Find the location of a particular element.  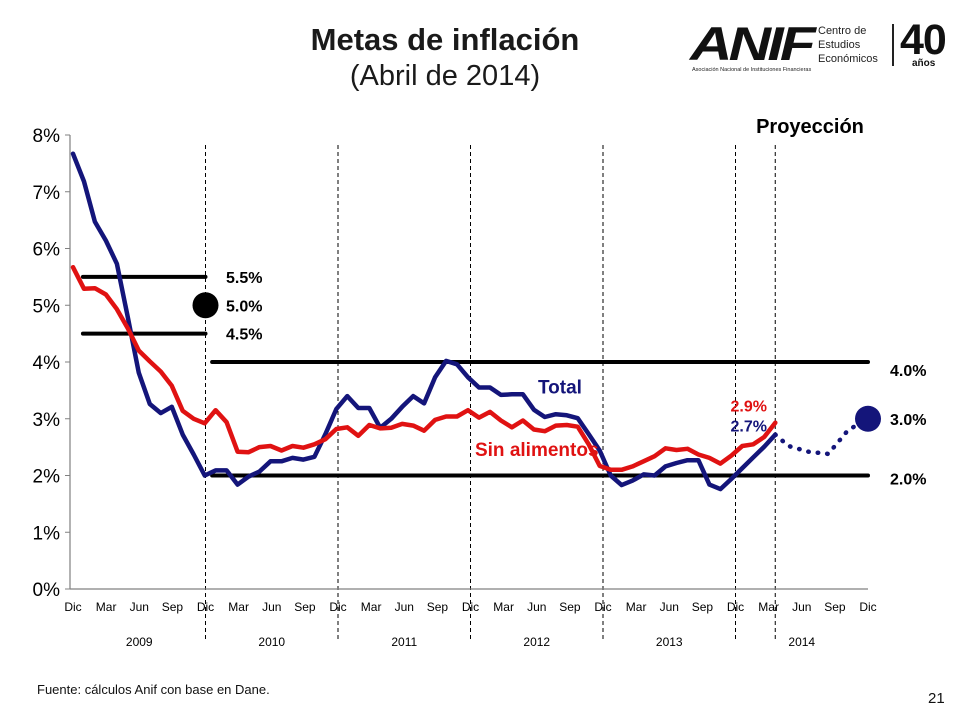

centro-line-2: Estudios is located at coordinates (839, 45).